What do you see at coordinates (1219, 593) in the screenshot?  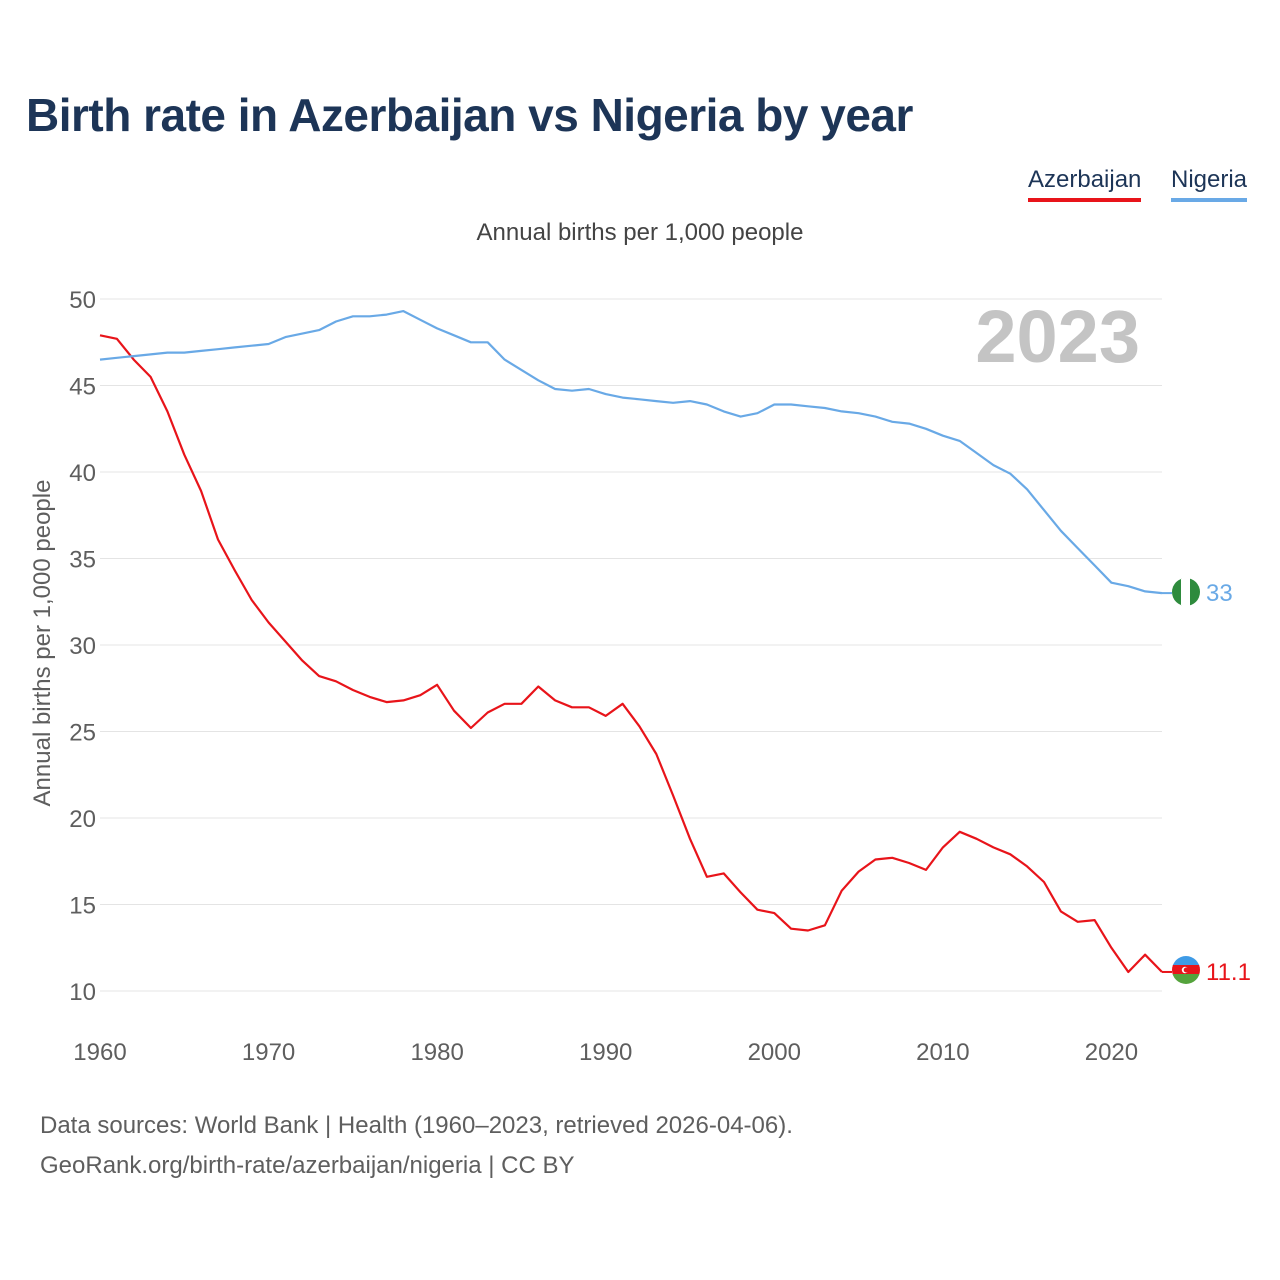 I see `end-value-label-nigeria: 33` at bounding box center [1219, 593].